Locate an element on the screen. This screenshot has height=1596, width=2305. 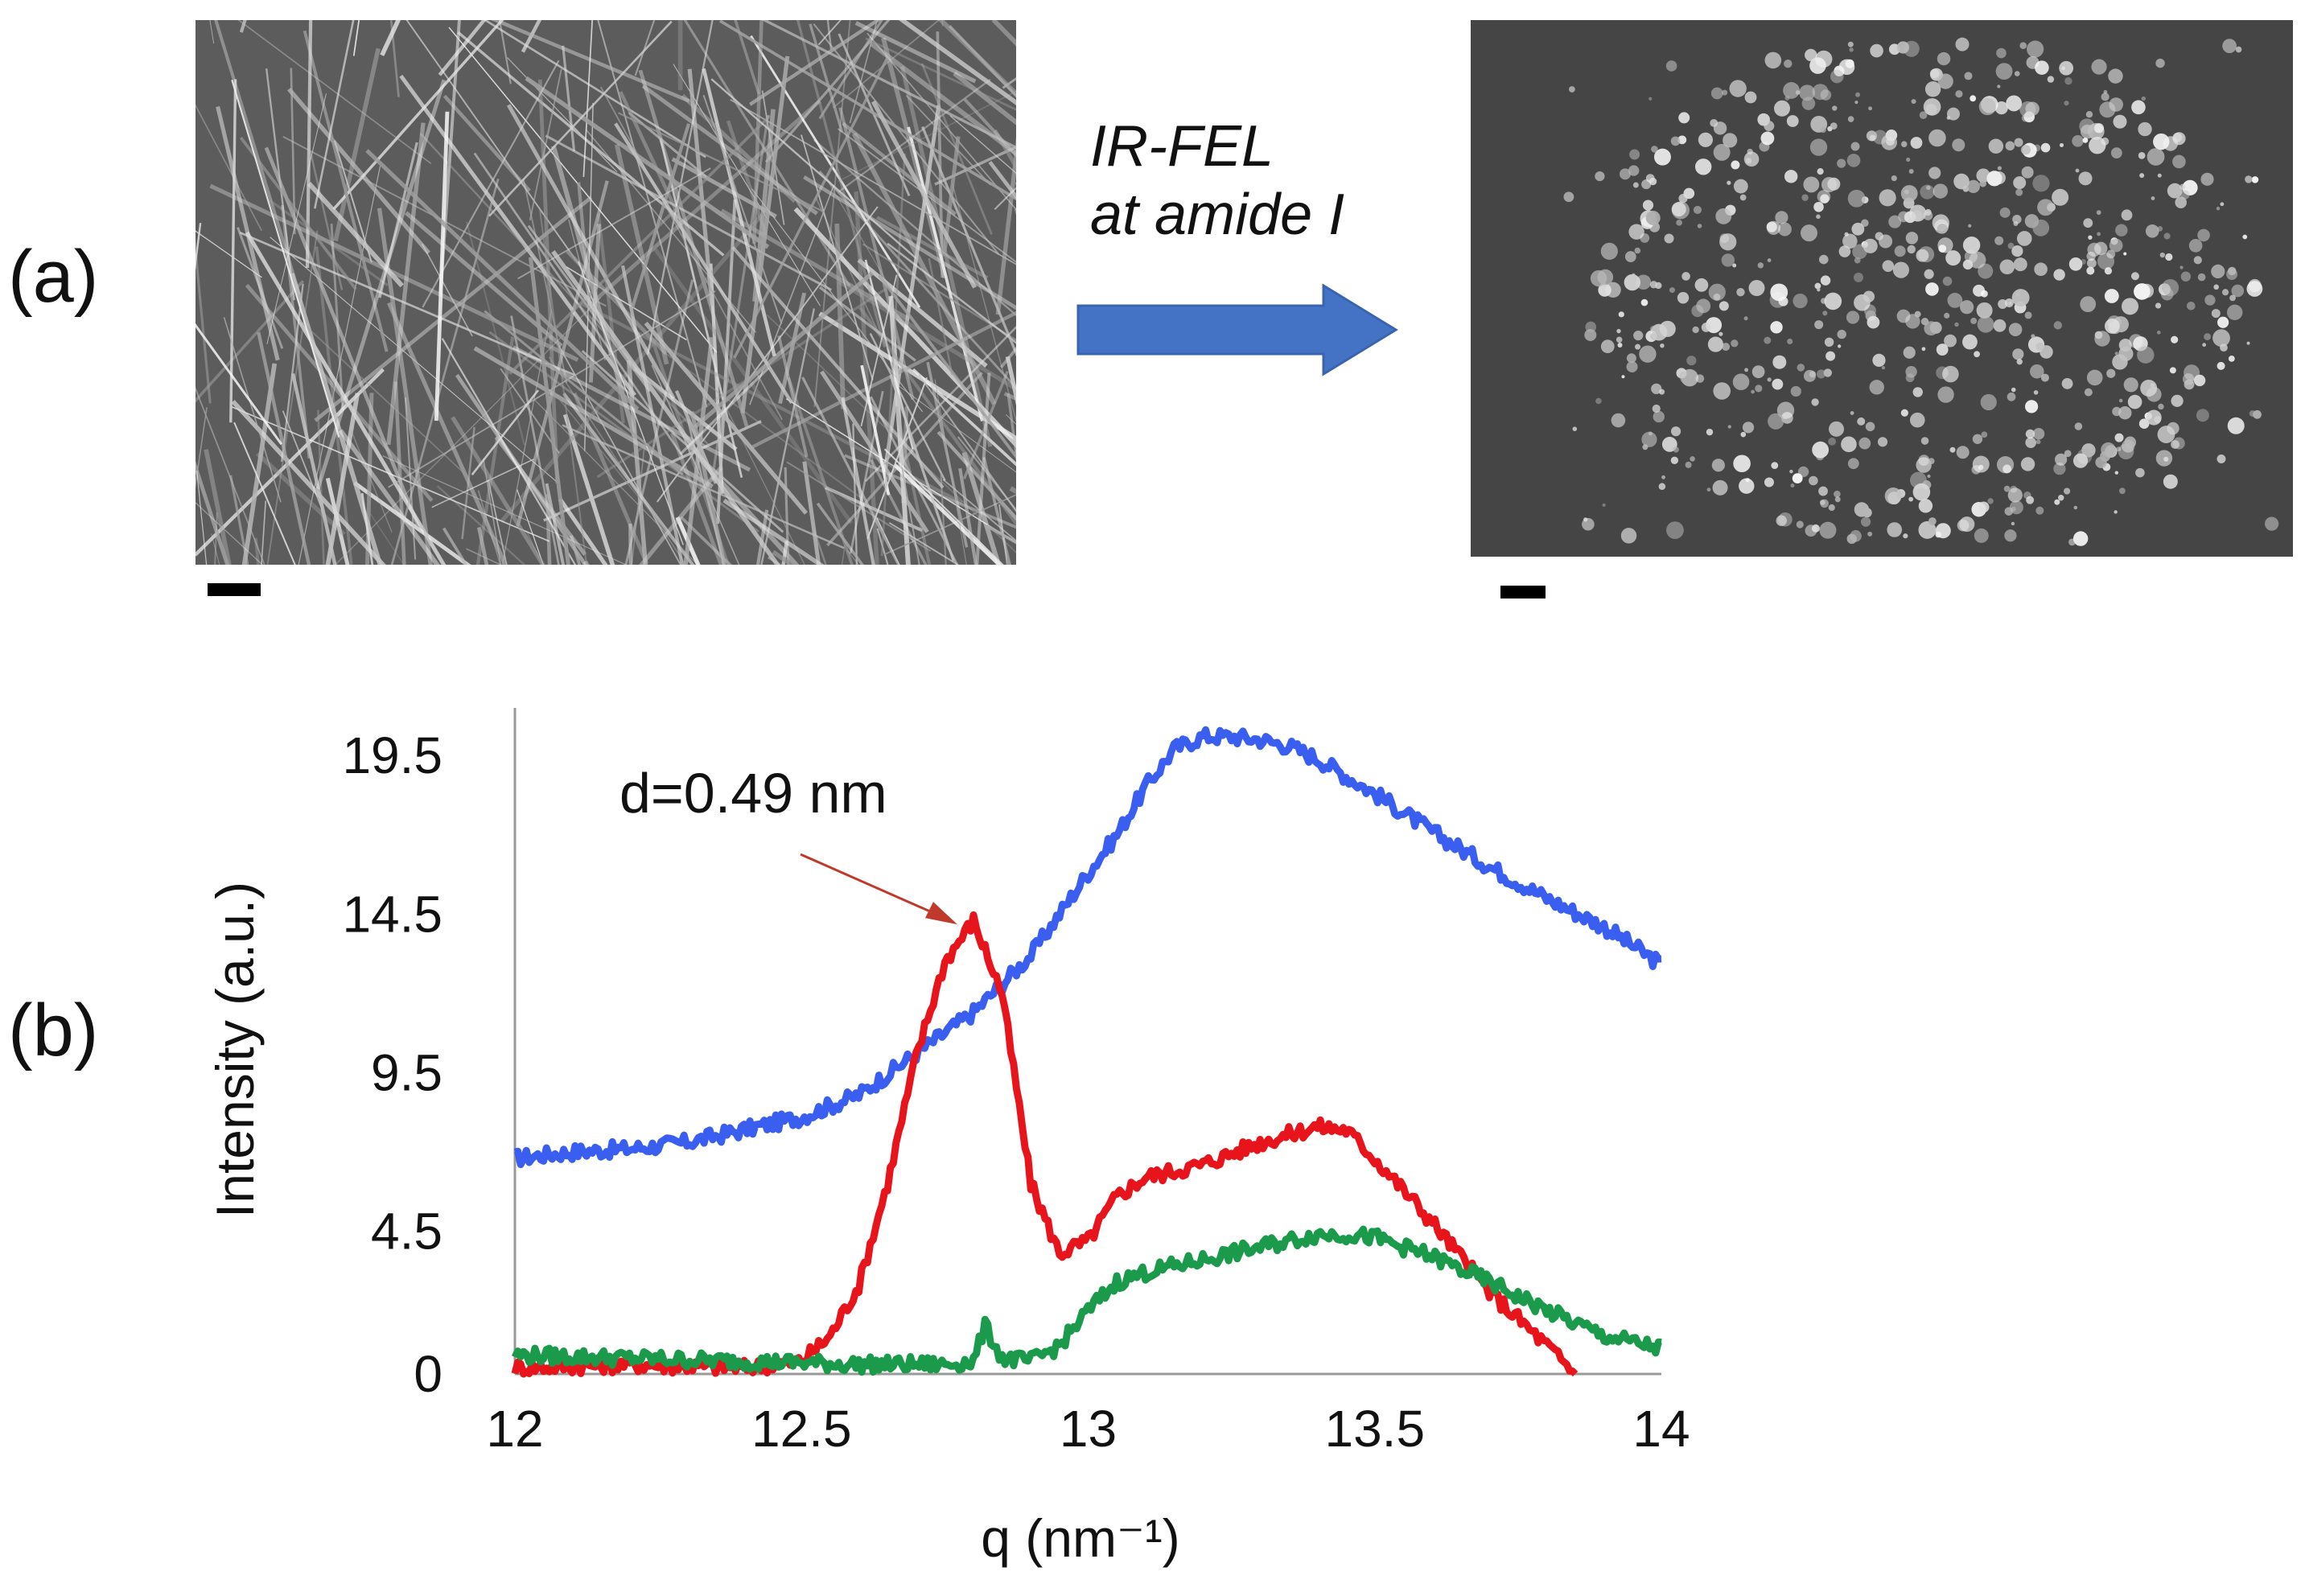
series-line-blue is located at coordinates (1087, 947).